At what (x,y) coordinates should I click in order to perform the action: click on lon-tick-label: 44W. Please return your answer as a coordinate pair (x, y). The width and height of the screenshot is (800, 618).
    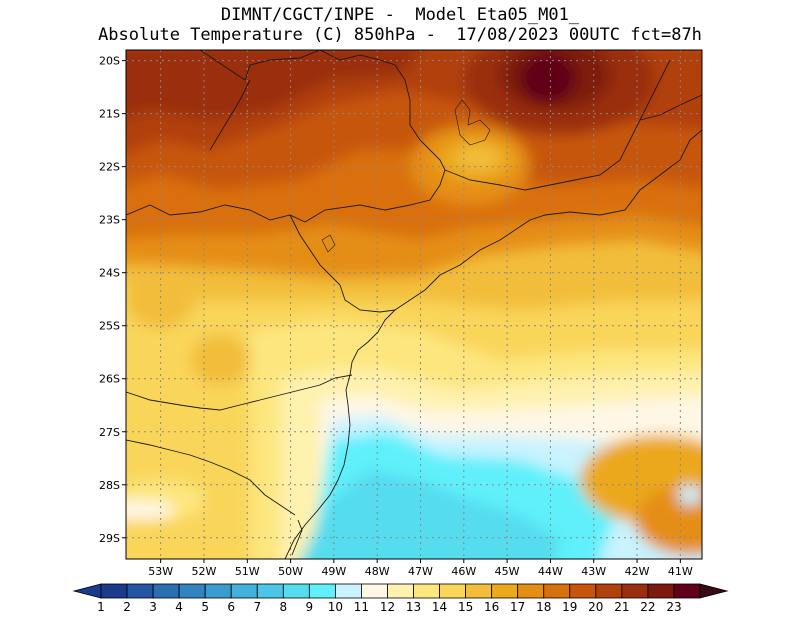
    Looking at the image, I should click on (550, 571).